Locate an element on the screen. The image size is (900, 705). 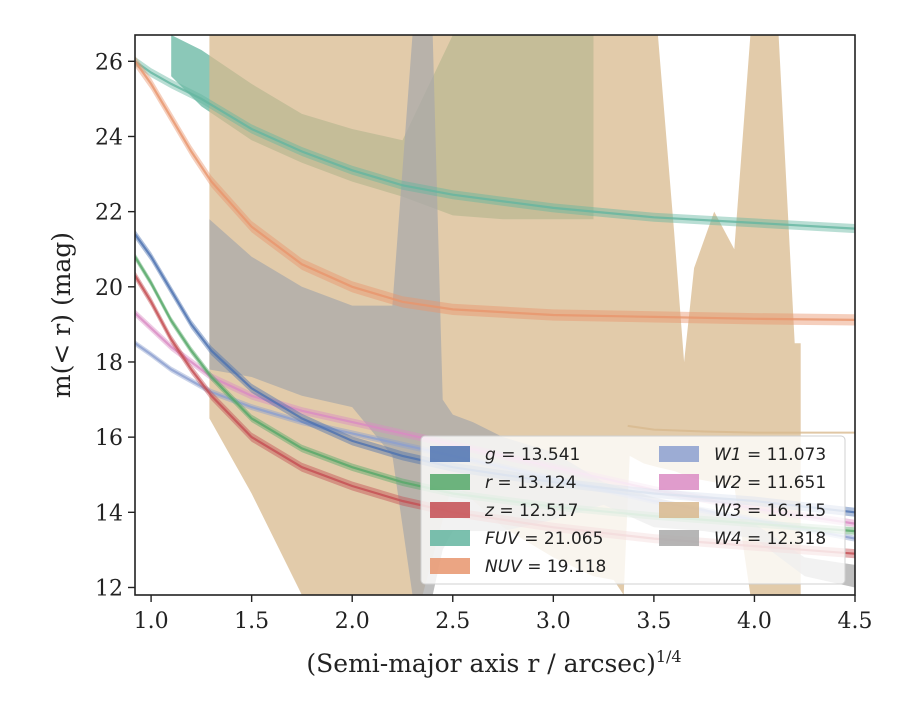
legend-label-w4: W4 = 12.318 is located at coordinates (770, 539).